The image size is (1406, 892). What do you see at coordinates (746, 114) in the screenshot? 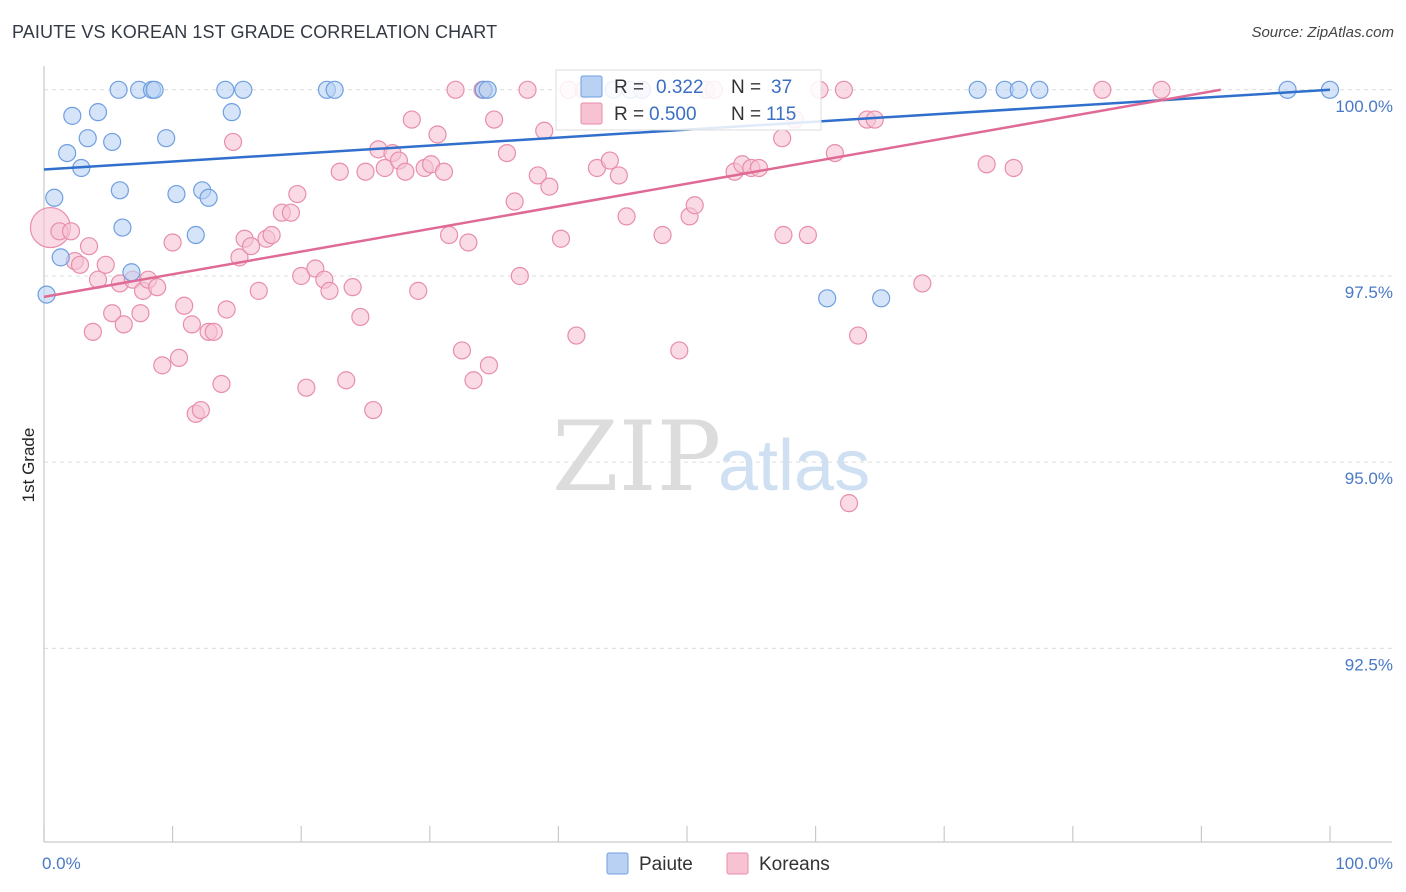
I see `stats-n-label-koreans: N =` at bounding box center [746, 114].